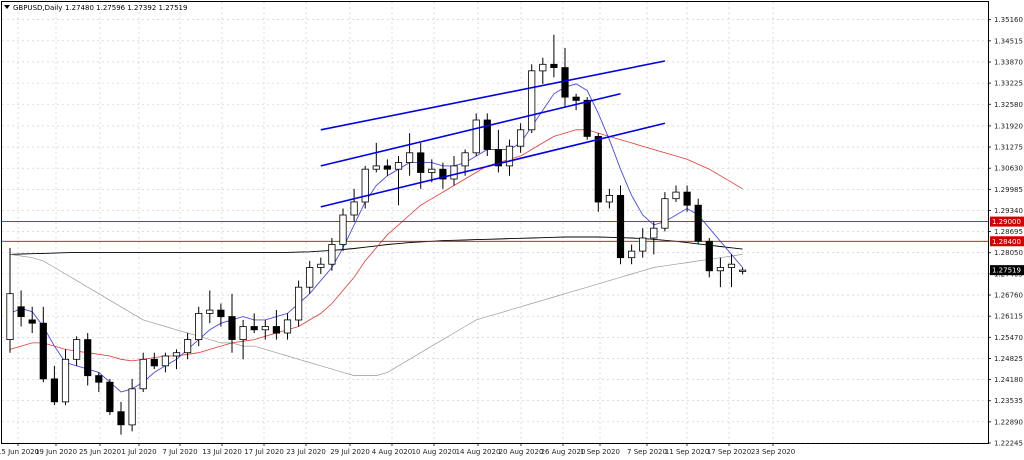  What do you see at coordinates (563, 452) in the screenshot?
I see `x-tick-label: 26 Aug 2020` at bounding box center [563, 452].